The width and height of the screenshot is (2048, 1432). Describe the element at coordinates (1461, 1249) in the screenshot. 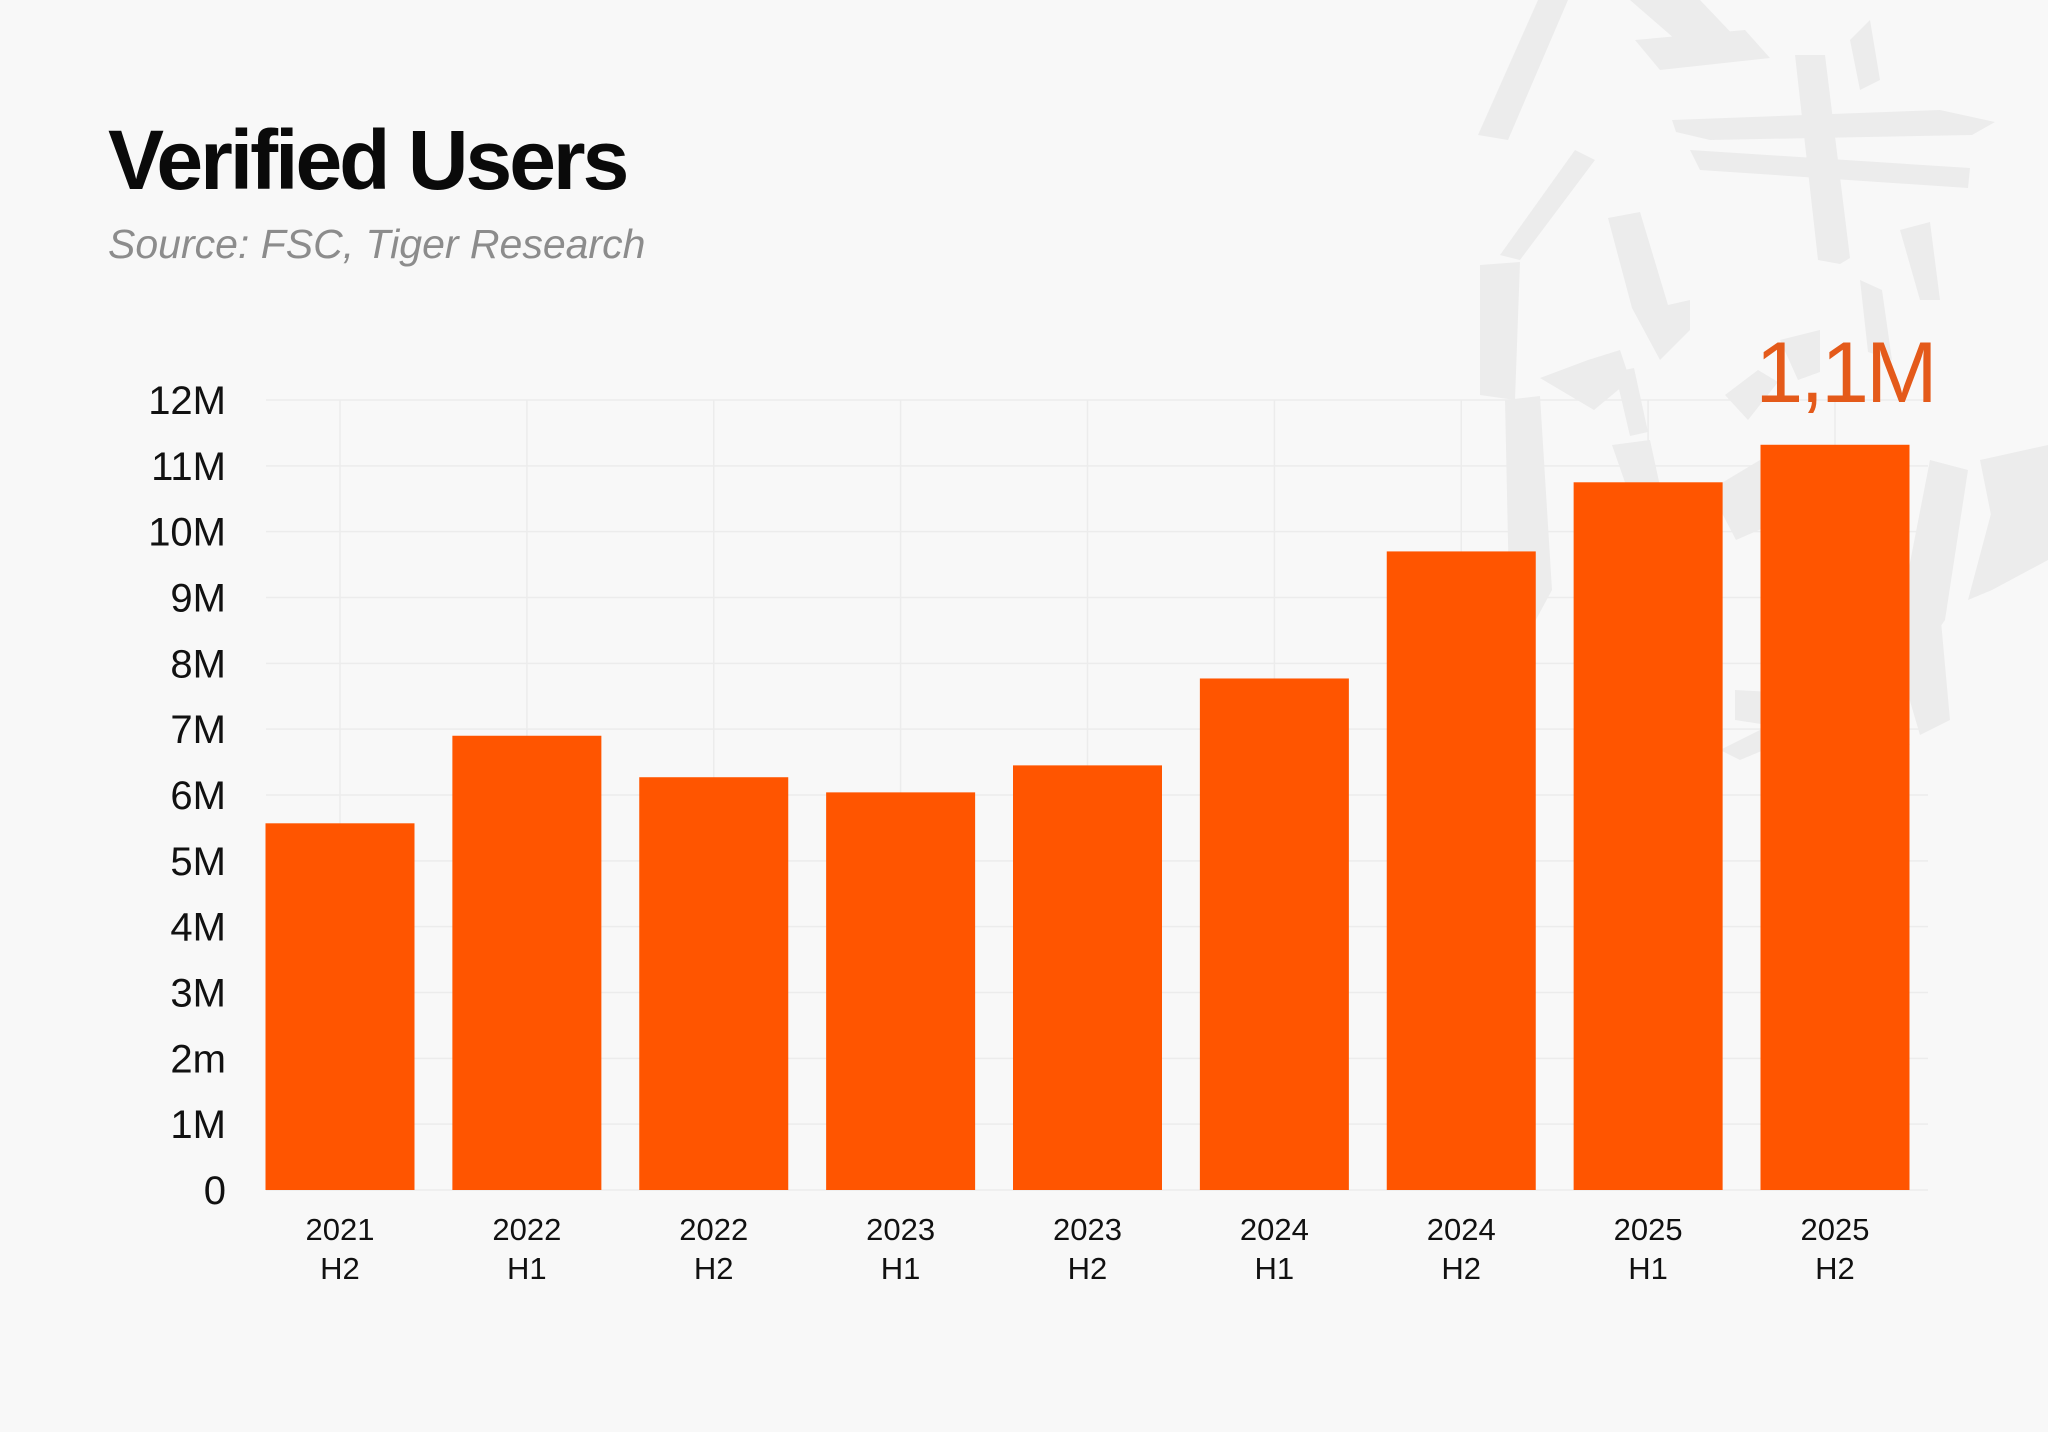

I see `x-tick-label: 2024 H2` at that location.